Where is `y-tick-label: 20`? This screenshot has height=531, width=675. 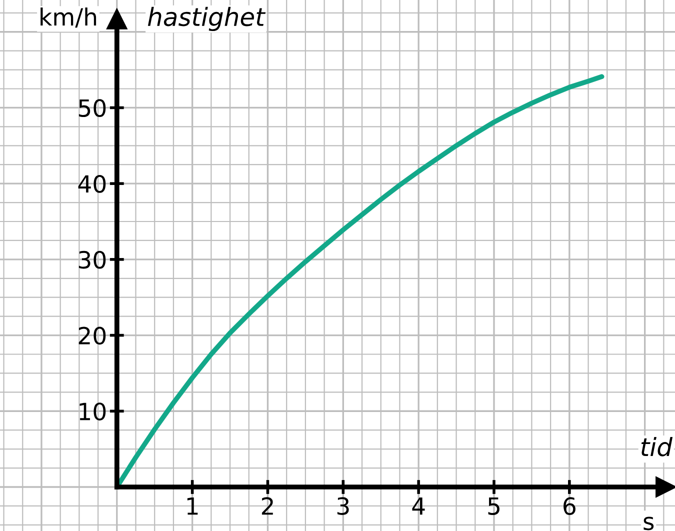 y-tick-label: 20 is located at coordinates (92, 335).